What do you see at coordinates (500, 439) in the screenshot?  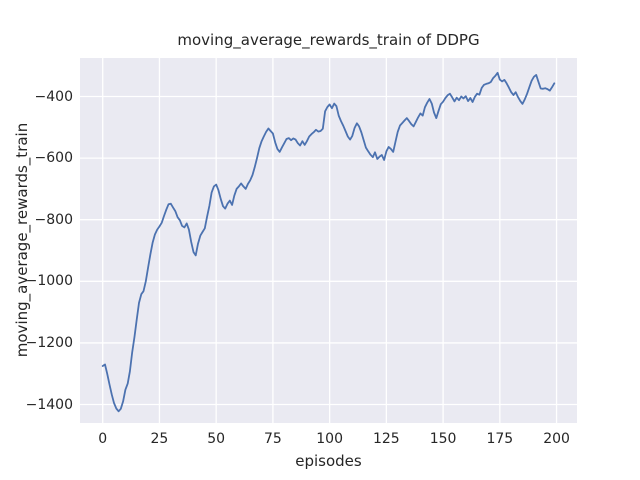 I see `x-tick-label: 175` at bounding box center [500, 439].